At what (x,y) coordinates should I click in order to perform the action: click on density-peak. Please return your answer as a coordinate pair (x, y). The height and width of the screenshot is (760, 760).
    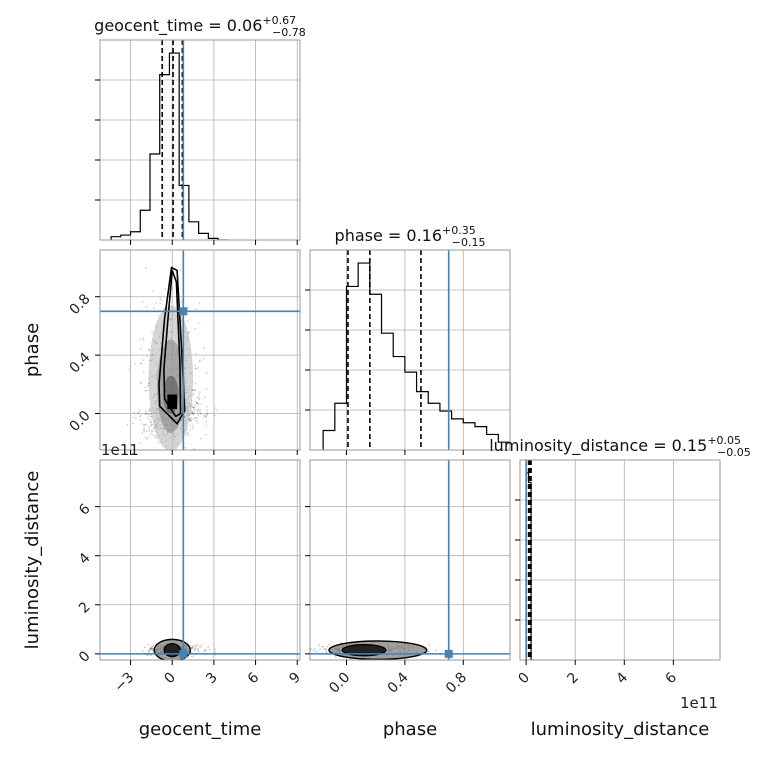
    Looking at the image, I should click on (172, 402).